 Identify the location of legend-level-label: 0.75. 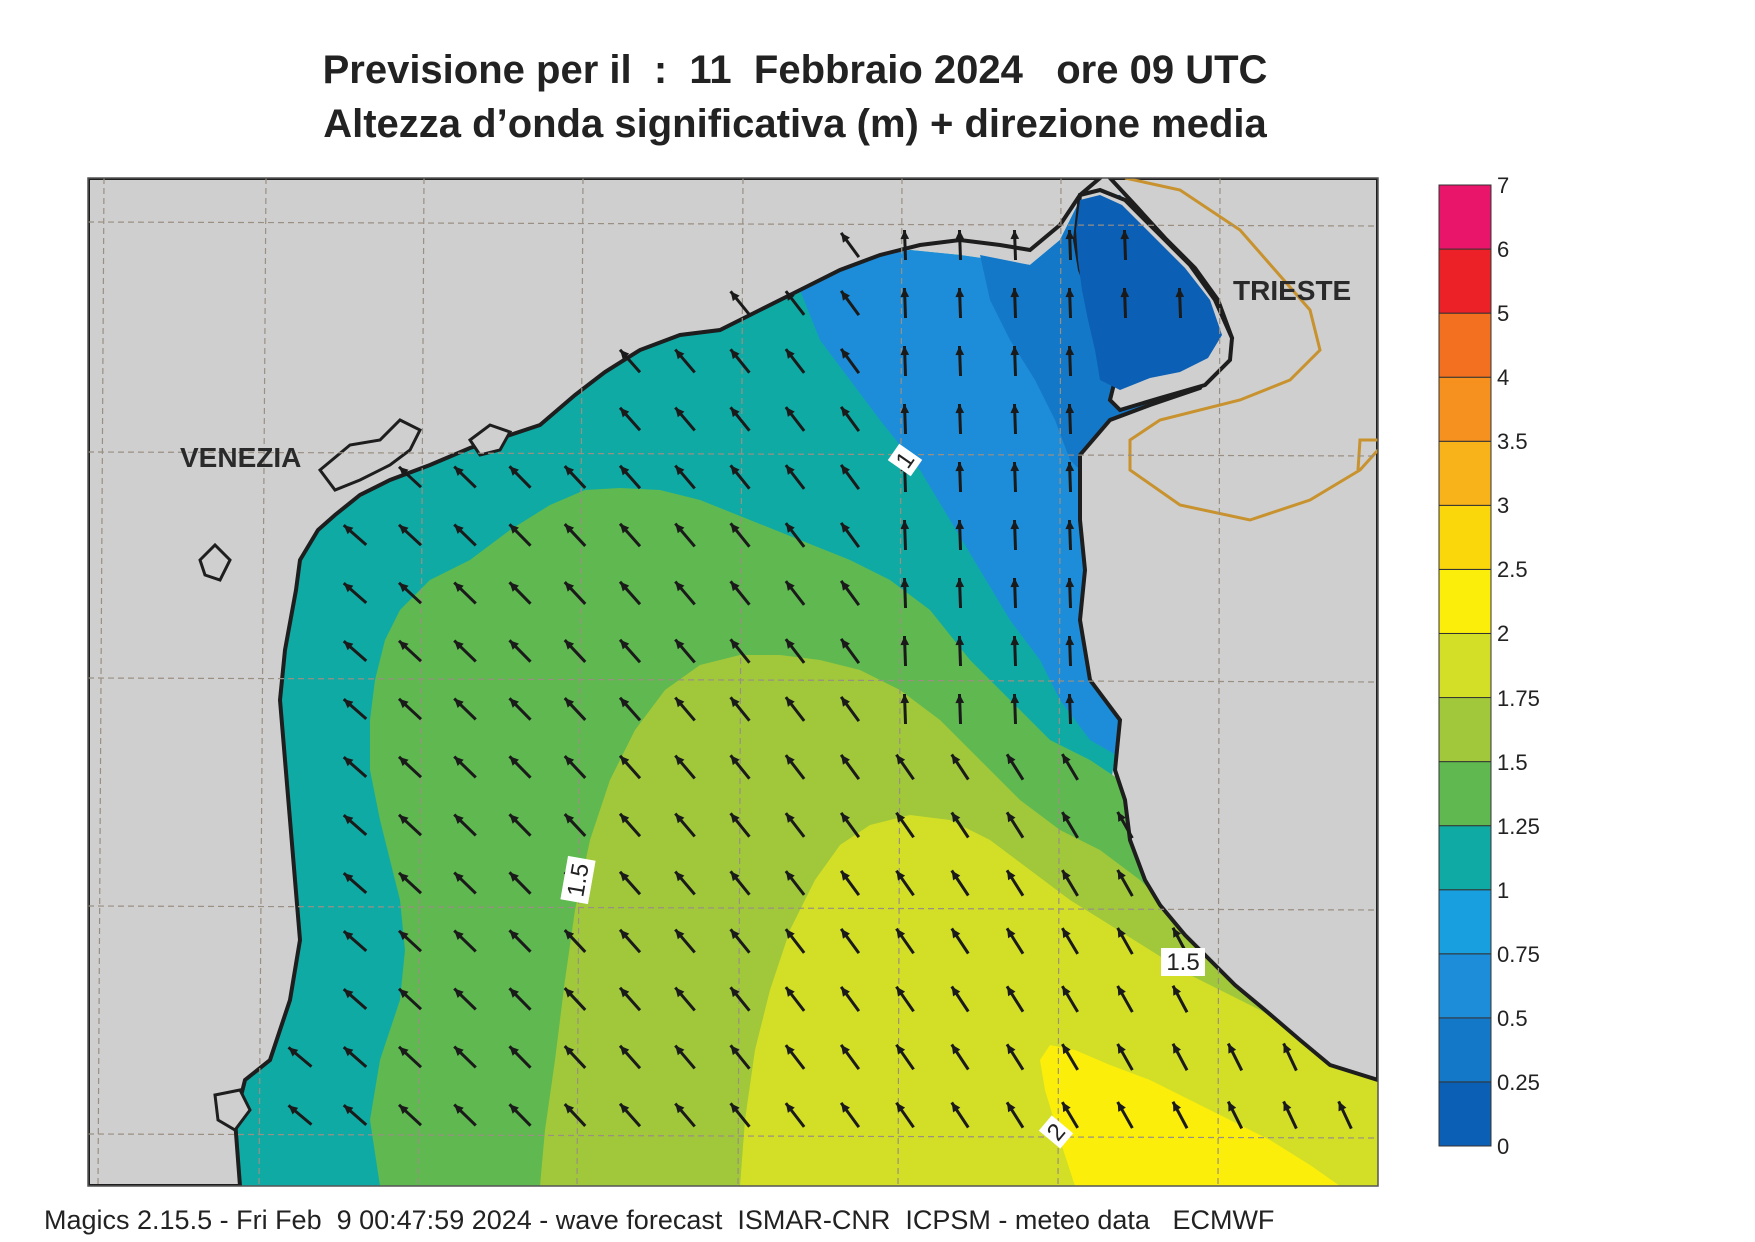
(1518, 954).